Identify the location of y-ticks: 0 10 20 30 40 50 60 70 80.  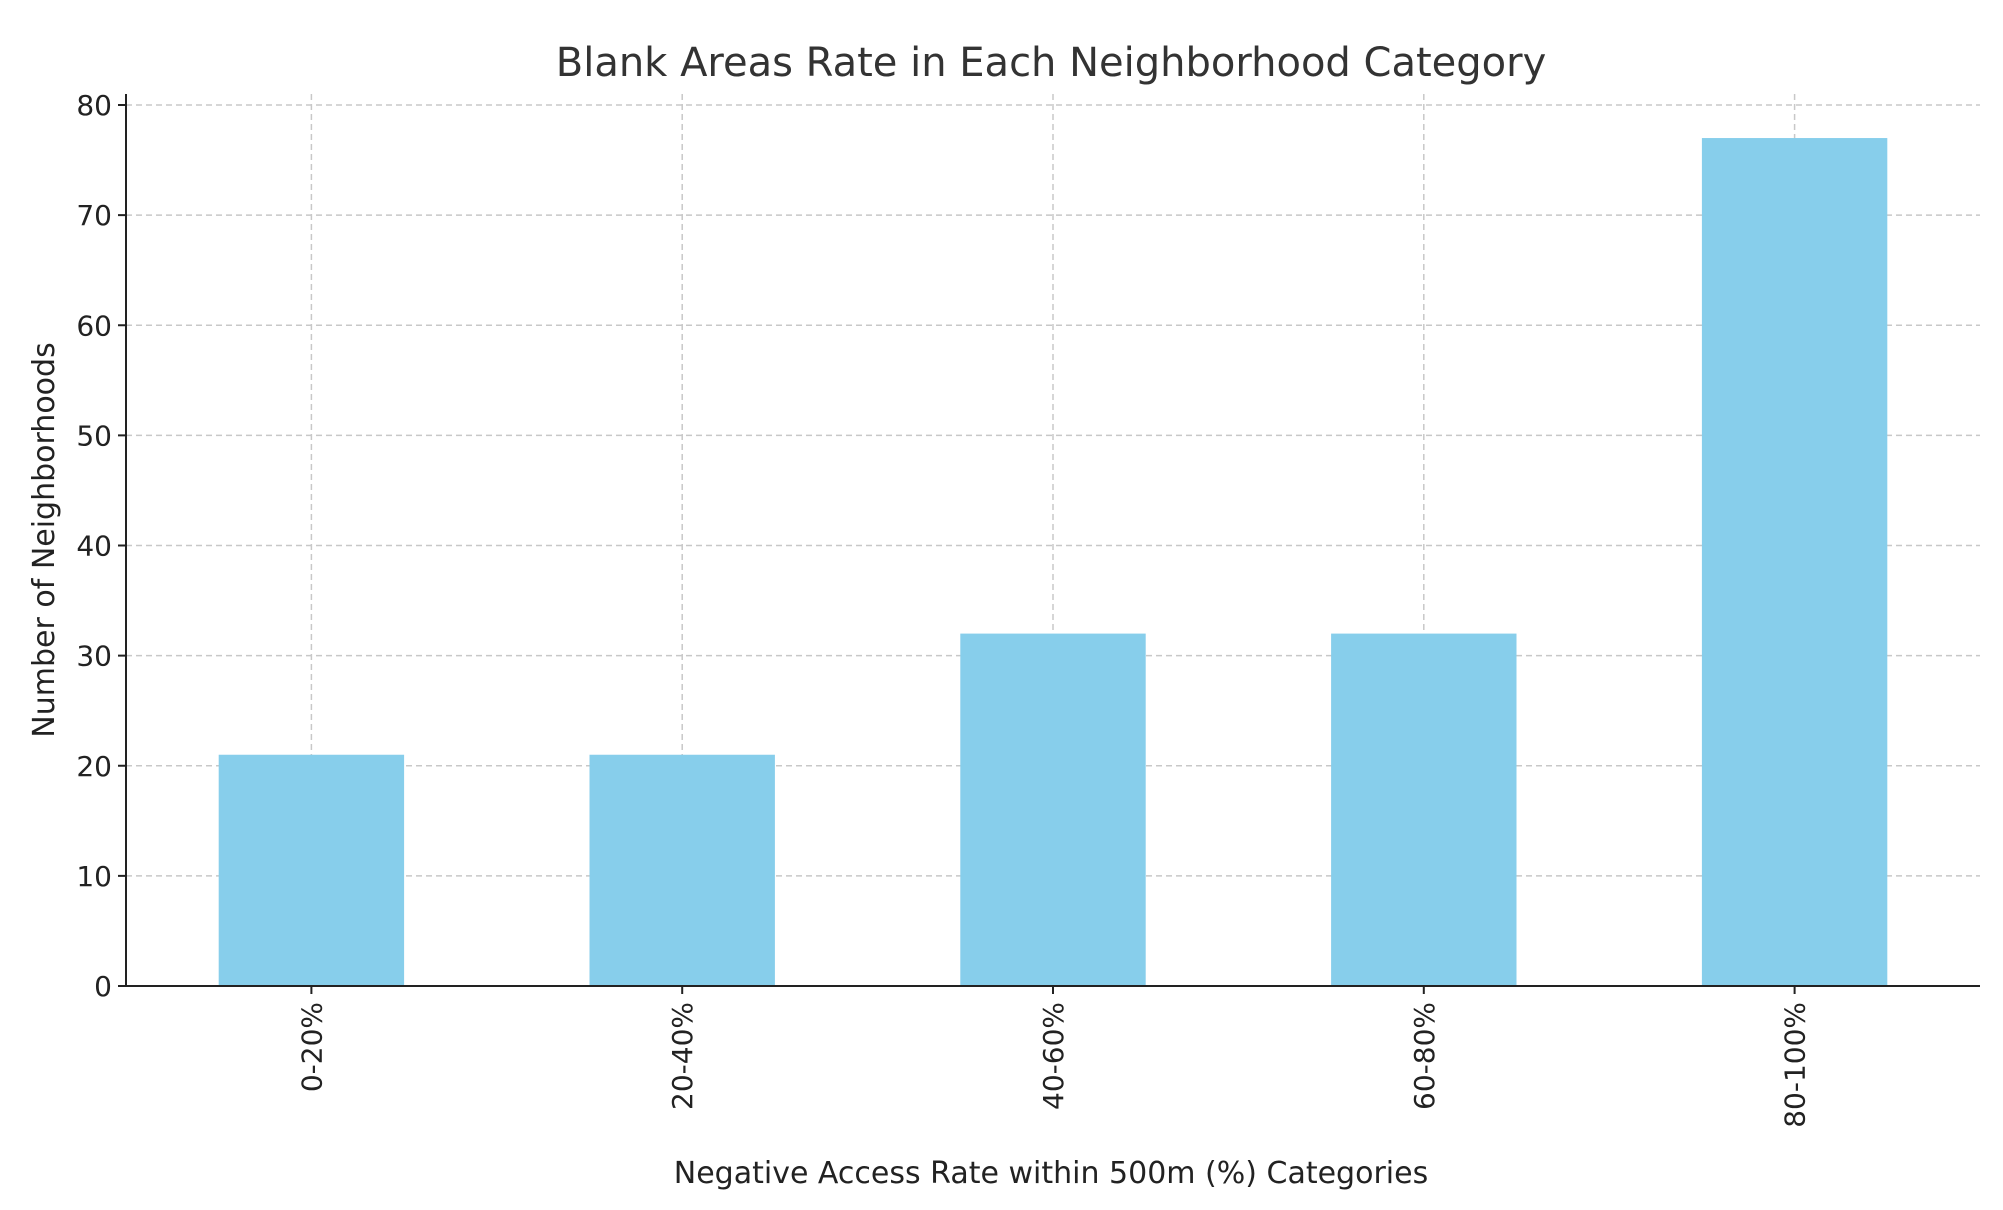
(101, 546).